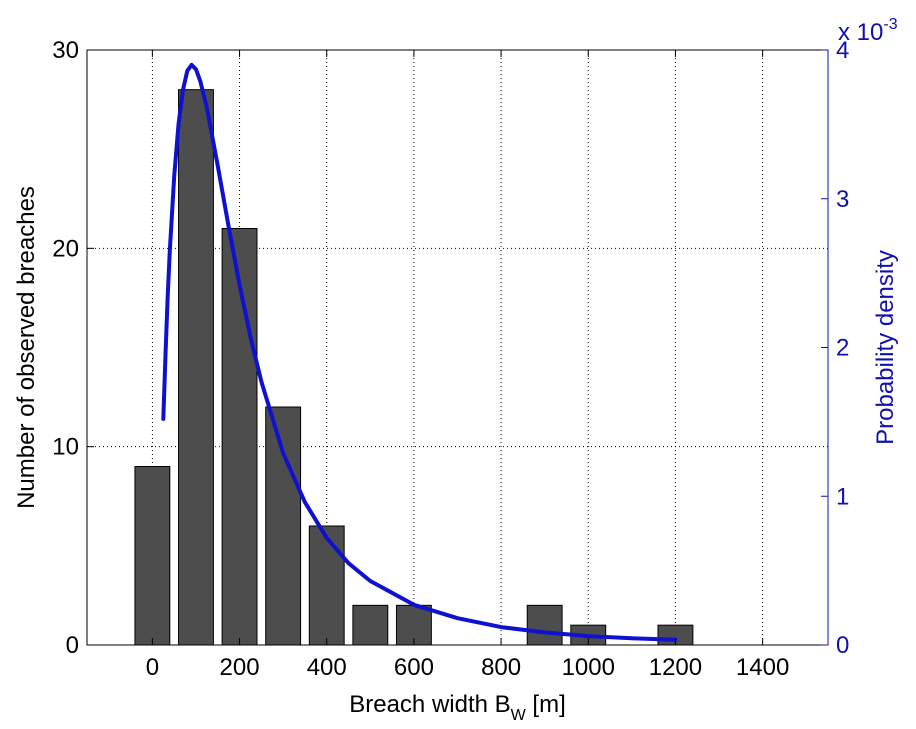  I want to click on y-tick-label-right: 0, so click(842, 645).